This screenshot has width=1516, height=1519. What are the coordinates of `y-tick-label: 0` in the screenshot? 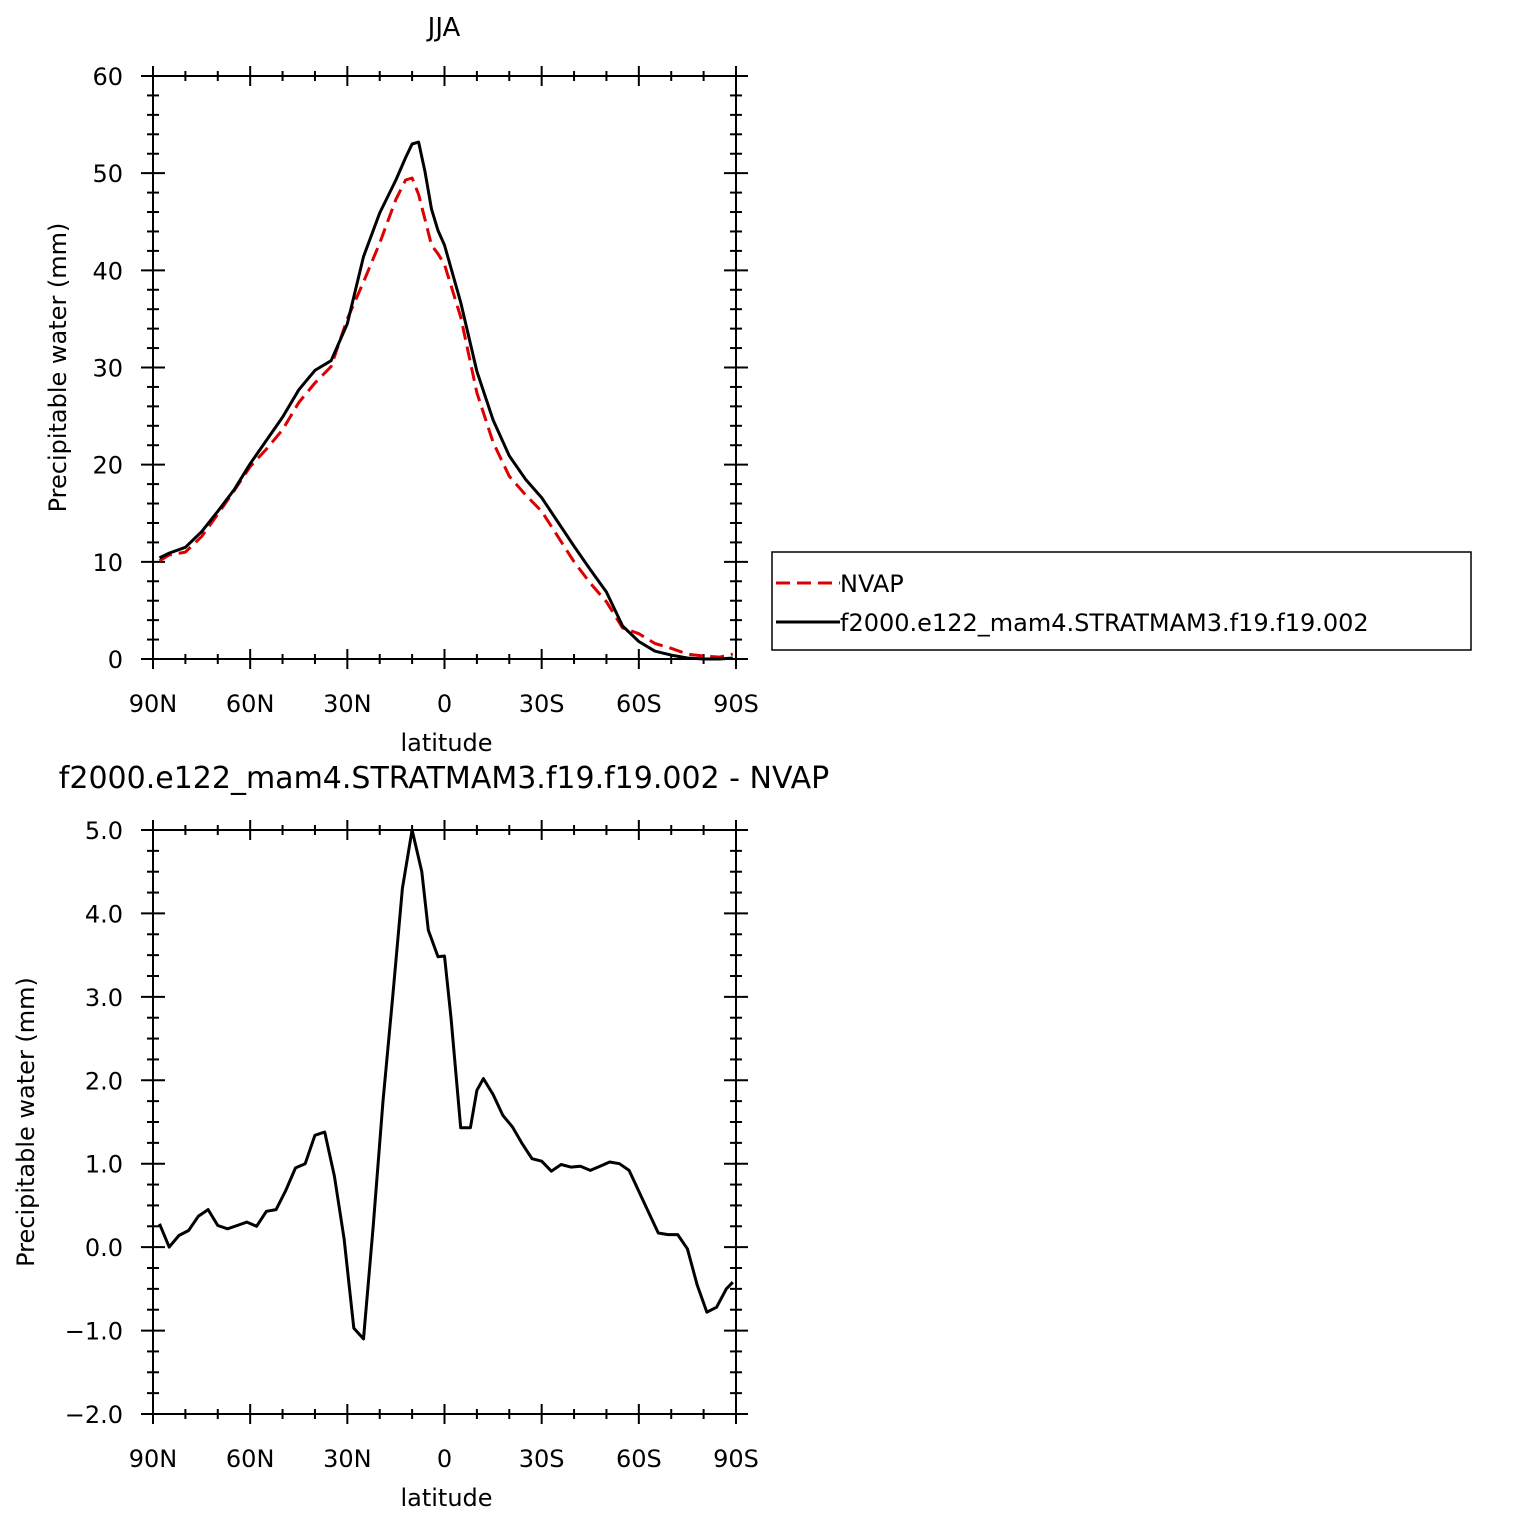 It's located at (115, 660).